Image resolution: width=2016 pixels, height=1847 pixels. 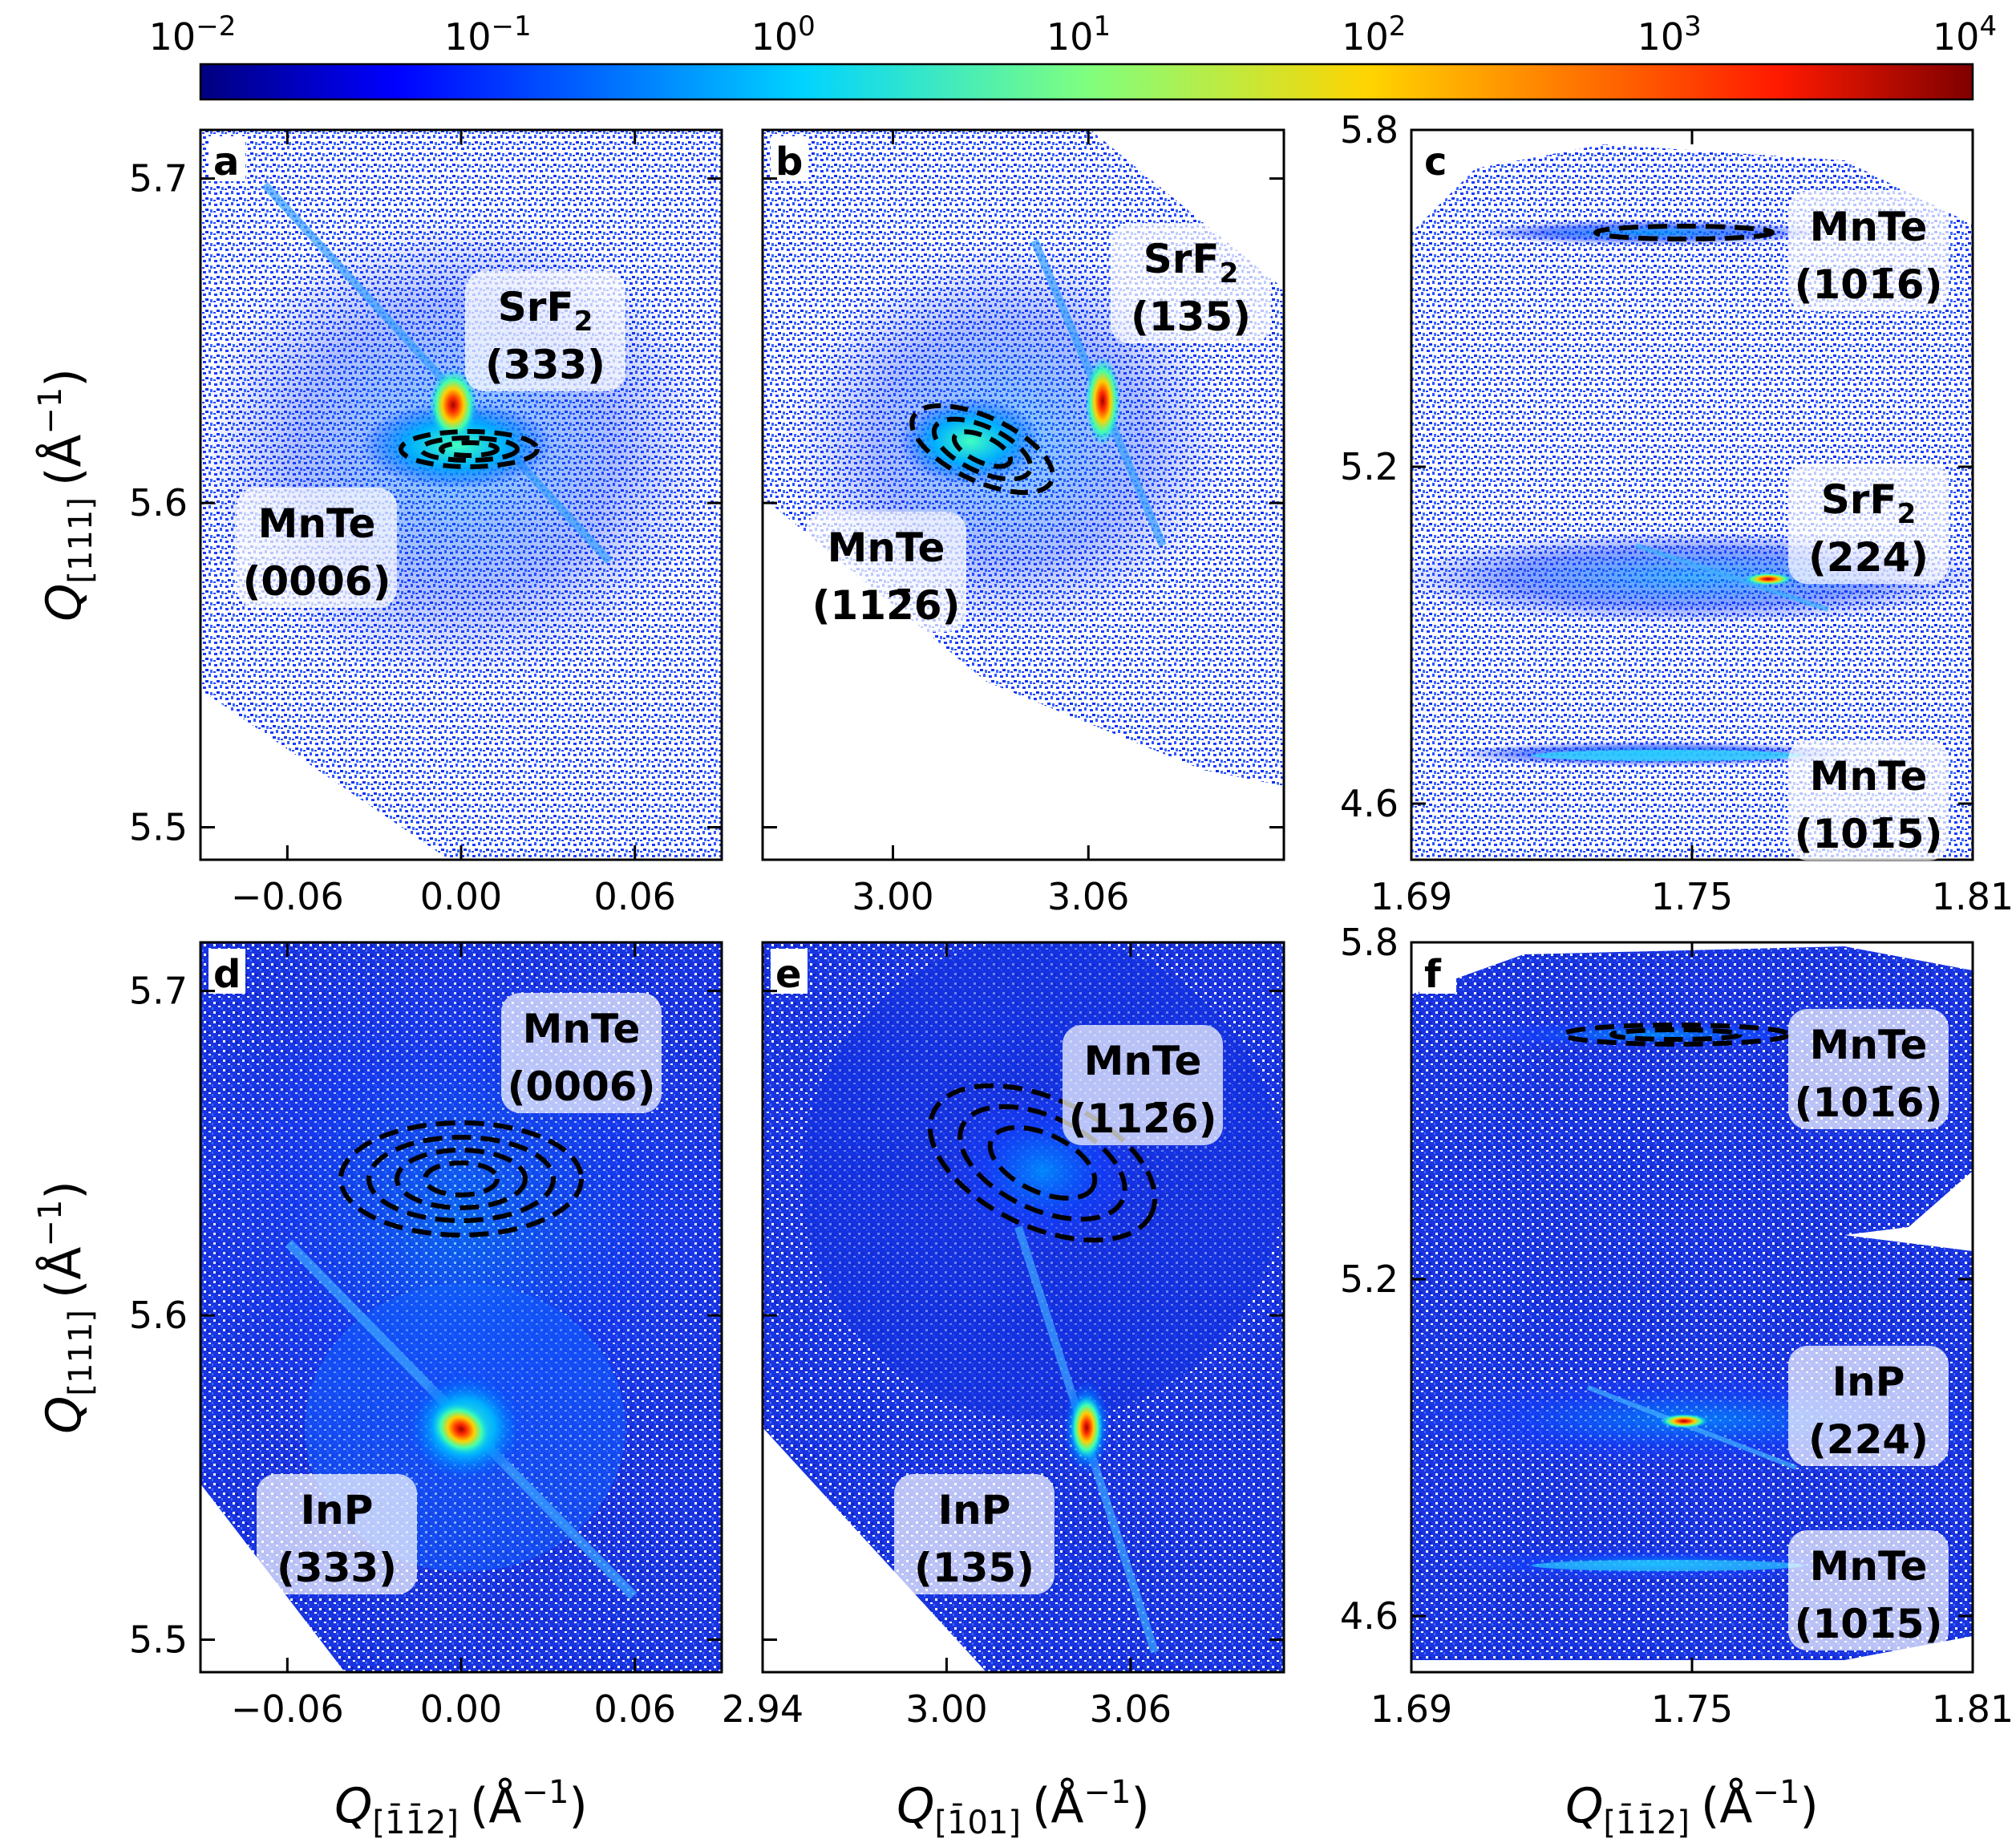 I want to click on y-tick-label: 5.7, so click(x=158, y=991).